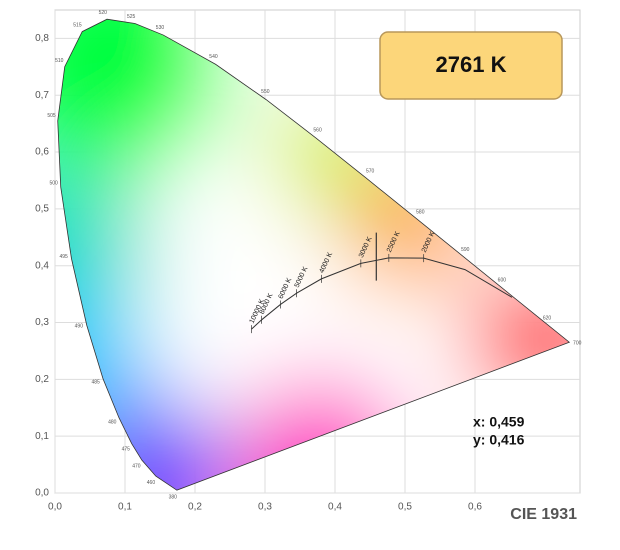 This screenshot has height=550, width=620. What do you see at coordinates (63, 257) in the screenshot?
I see `wavelength-label: 495` at bounding box center [63, 257].